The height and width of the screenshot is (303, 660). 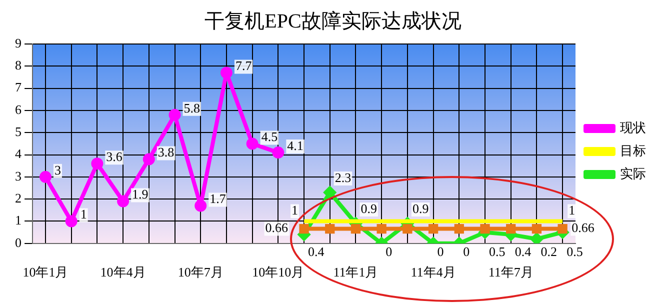 What do you see at coordinates (511, 272) in the screenshot?
I see `x-tick-label: 11年7月` at bounding box center [511, 272].